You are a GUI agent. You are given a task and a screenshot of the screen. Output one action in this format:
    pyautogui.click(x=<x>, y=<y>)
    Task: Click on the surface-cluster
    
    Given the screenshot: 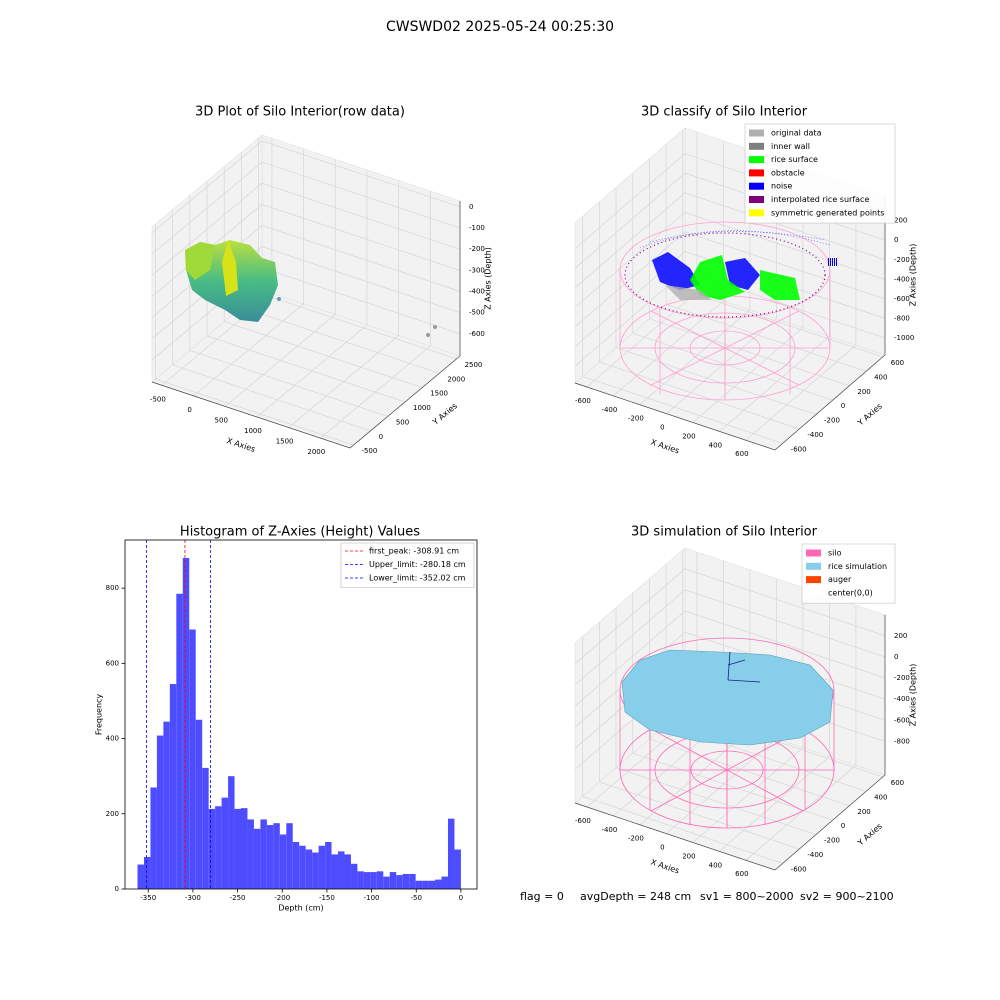 What is the action you would take?
    pyautogui.click(x=717, y=277)
    